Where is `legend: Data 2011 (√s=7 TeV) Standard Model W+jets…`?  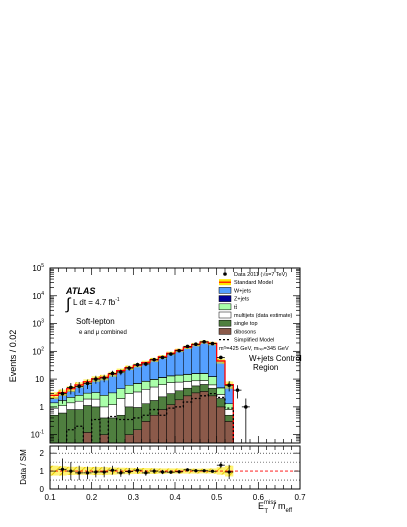 legend: Data 2011 (√s=7 TeV) Standard Model W+jets… is located at coordinates (255, 311).